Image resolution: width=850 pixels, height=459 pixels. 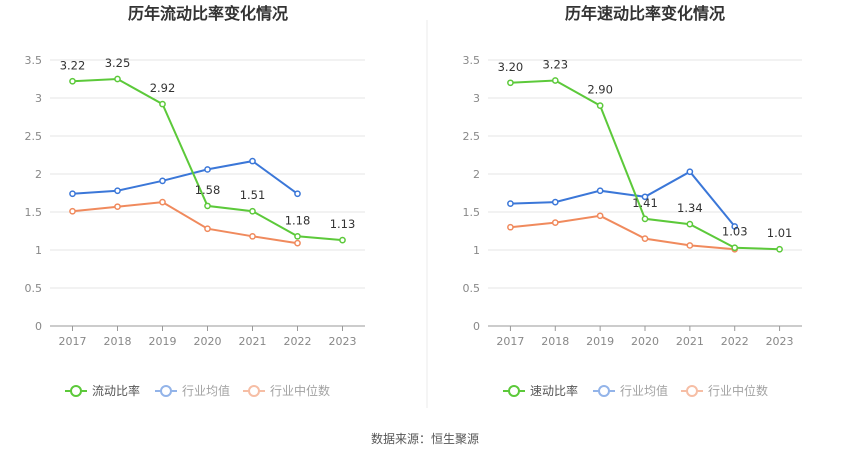 I want to click on legend-label: 流动比率, so click(x=116, y=390).